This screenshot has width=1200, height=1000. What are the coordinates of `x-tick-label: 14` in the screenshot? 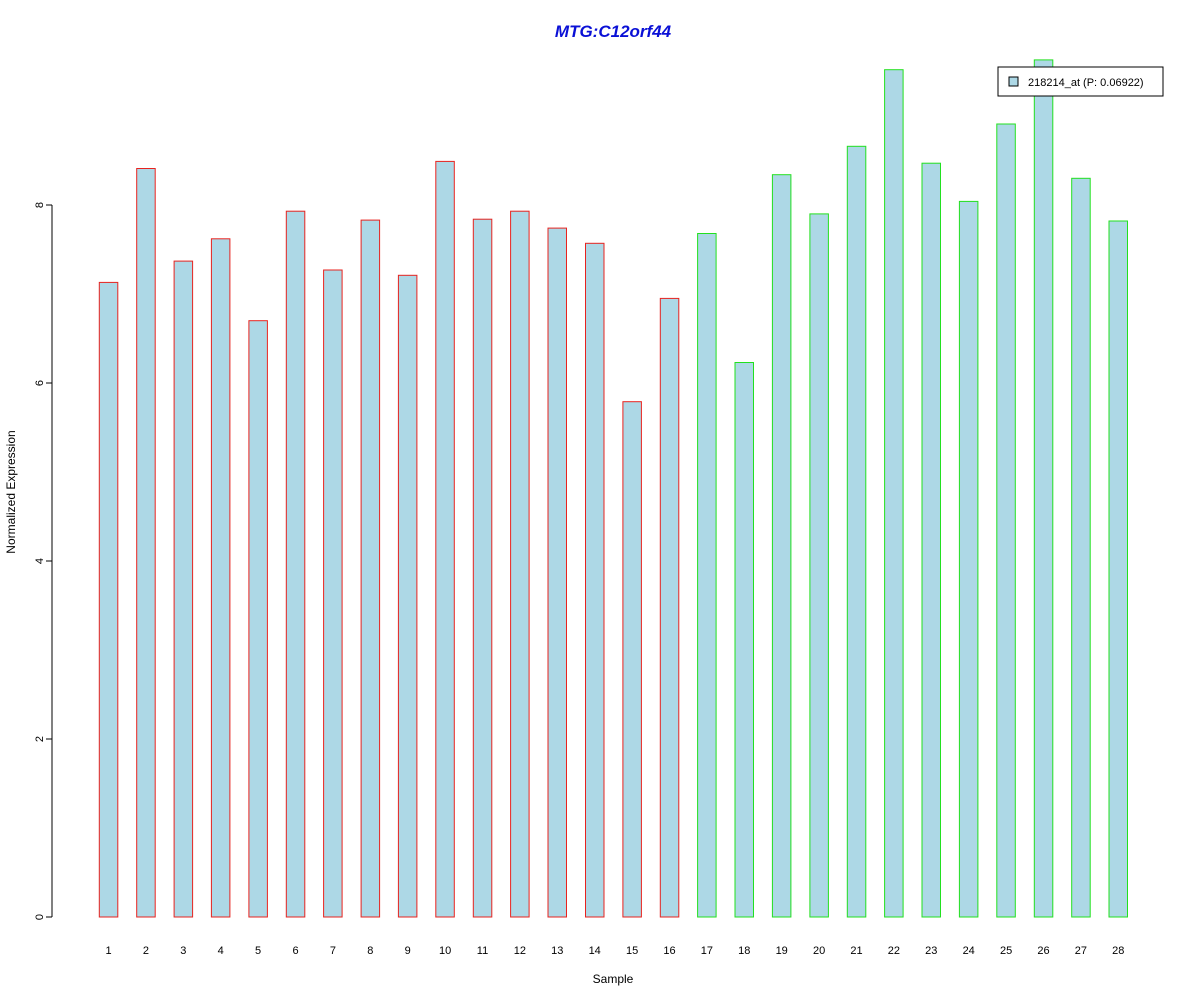 It's located at (595, 951).